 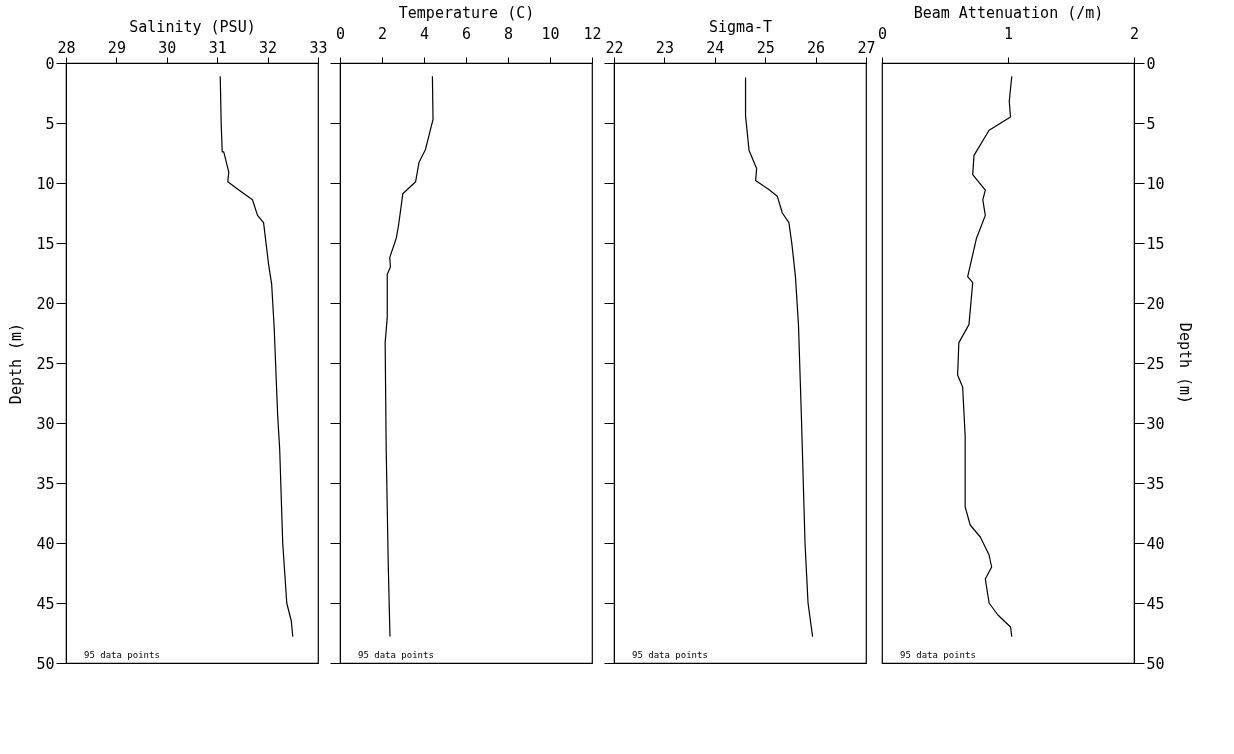 I want to click on x-tick-label: 10, so click(x=550, y=33).